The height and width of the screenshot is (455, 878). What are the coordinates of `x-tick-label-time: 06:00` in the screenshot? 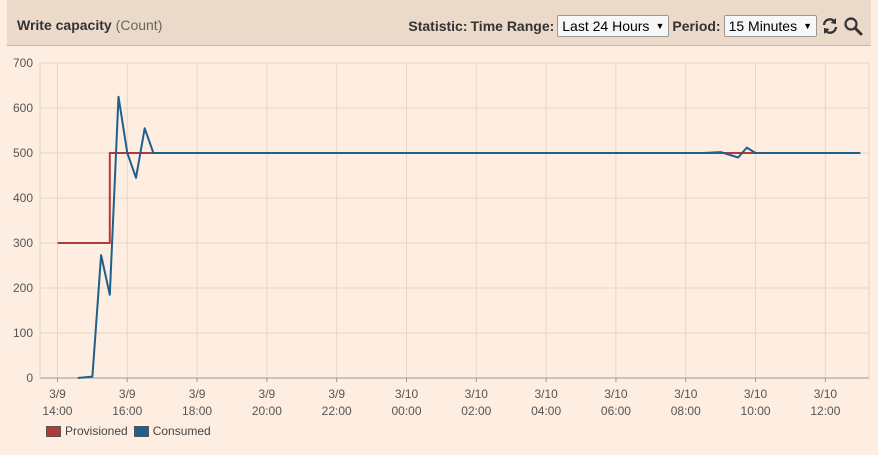 It's located at (616, 411).